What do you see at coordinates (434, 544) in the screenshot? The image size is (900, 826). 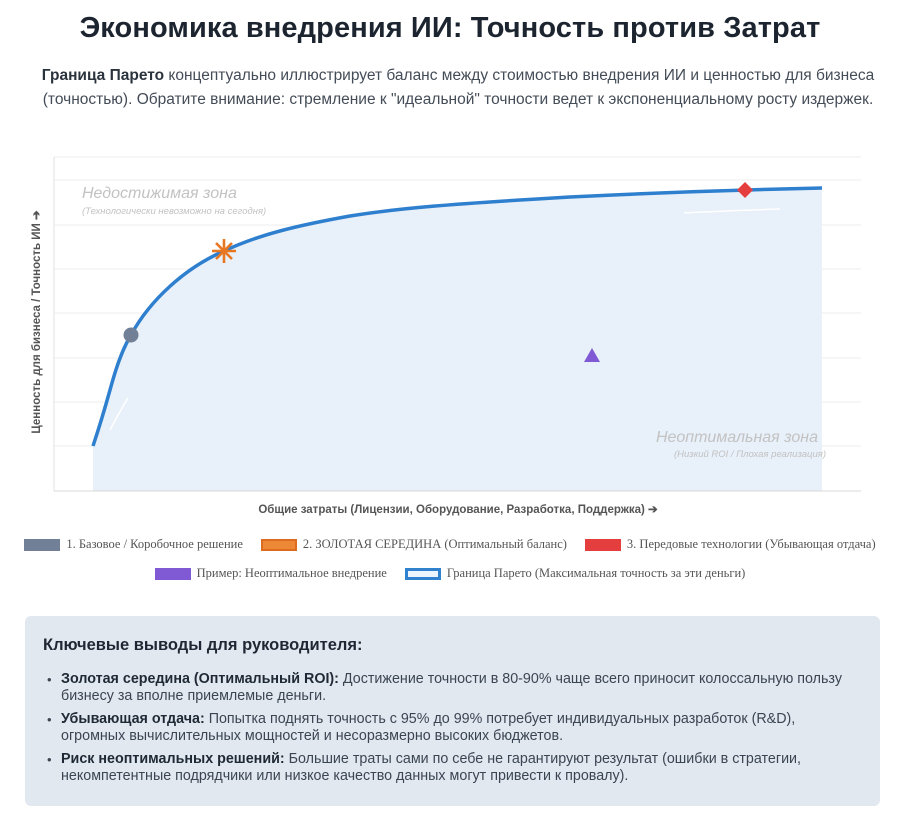 I see `legend-label: 2. ЗОЛОТАЯ СЕРЕДИНА (Оптимальный баланс)` at bounding box center [434, 544].